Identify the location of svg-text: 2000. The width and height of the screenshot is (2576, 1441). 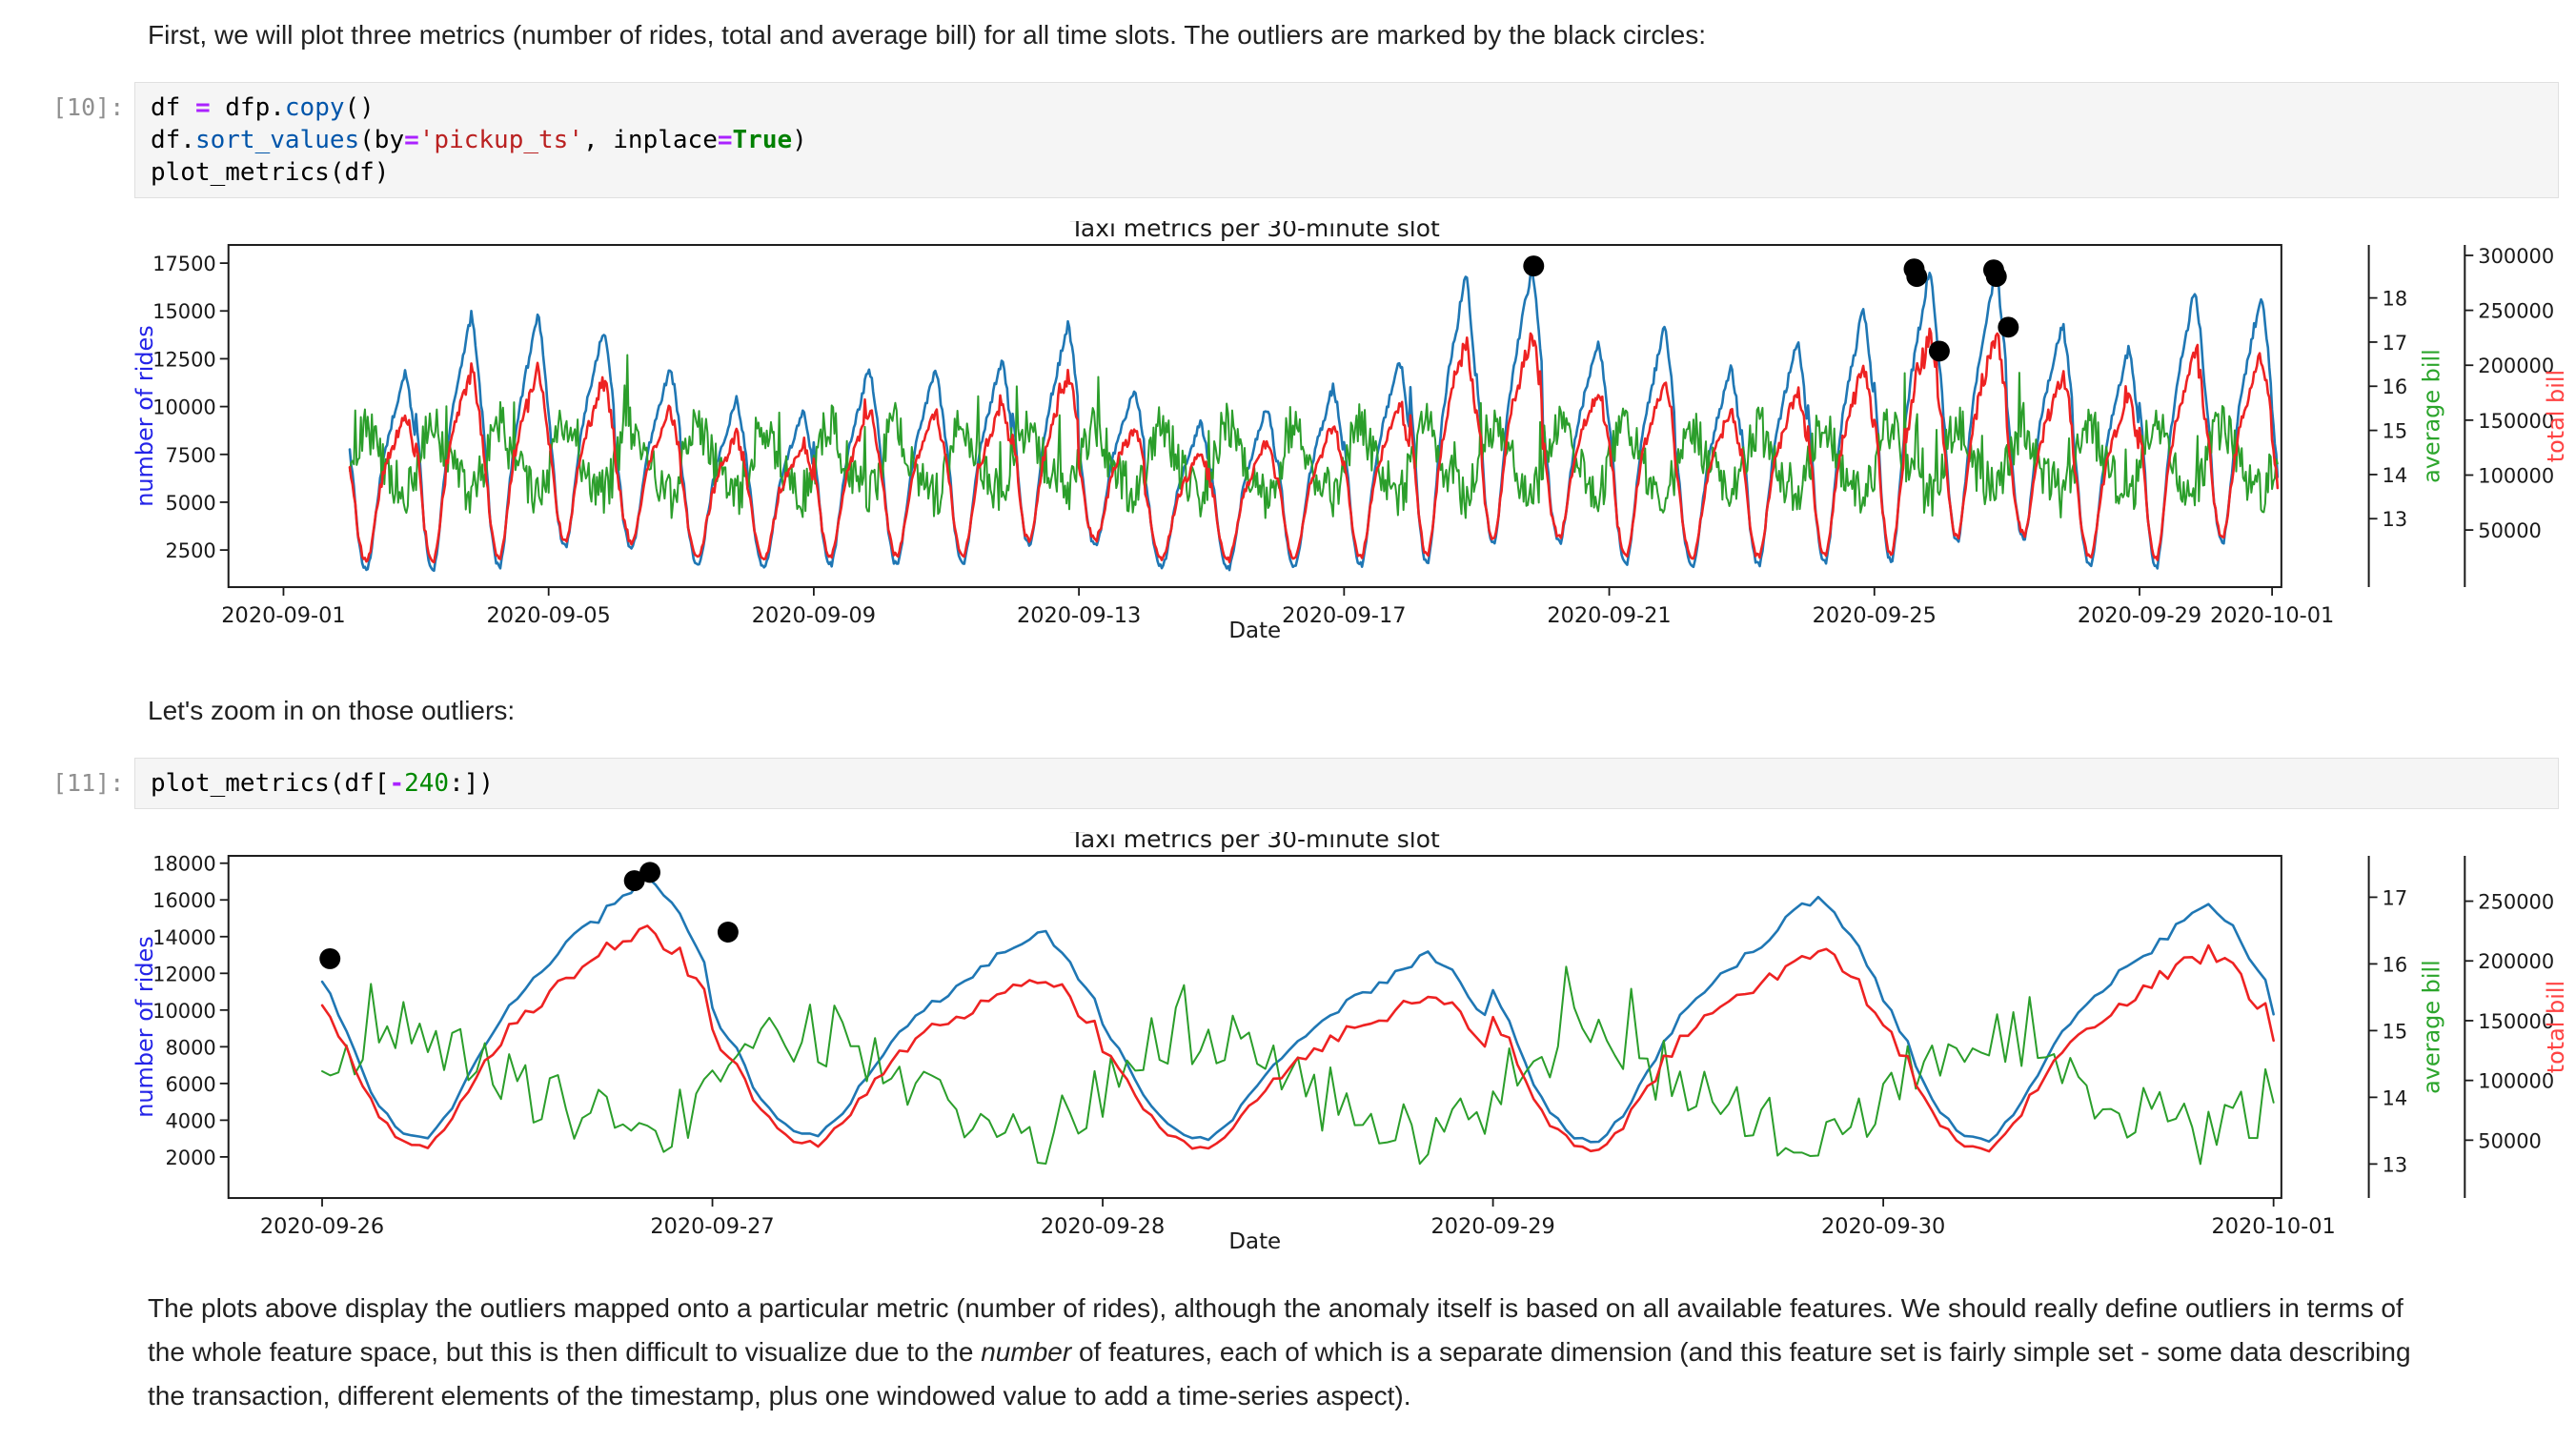
(190, 1158).